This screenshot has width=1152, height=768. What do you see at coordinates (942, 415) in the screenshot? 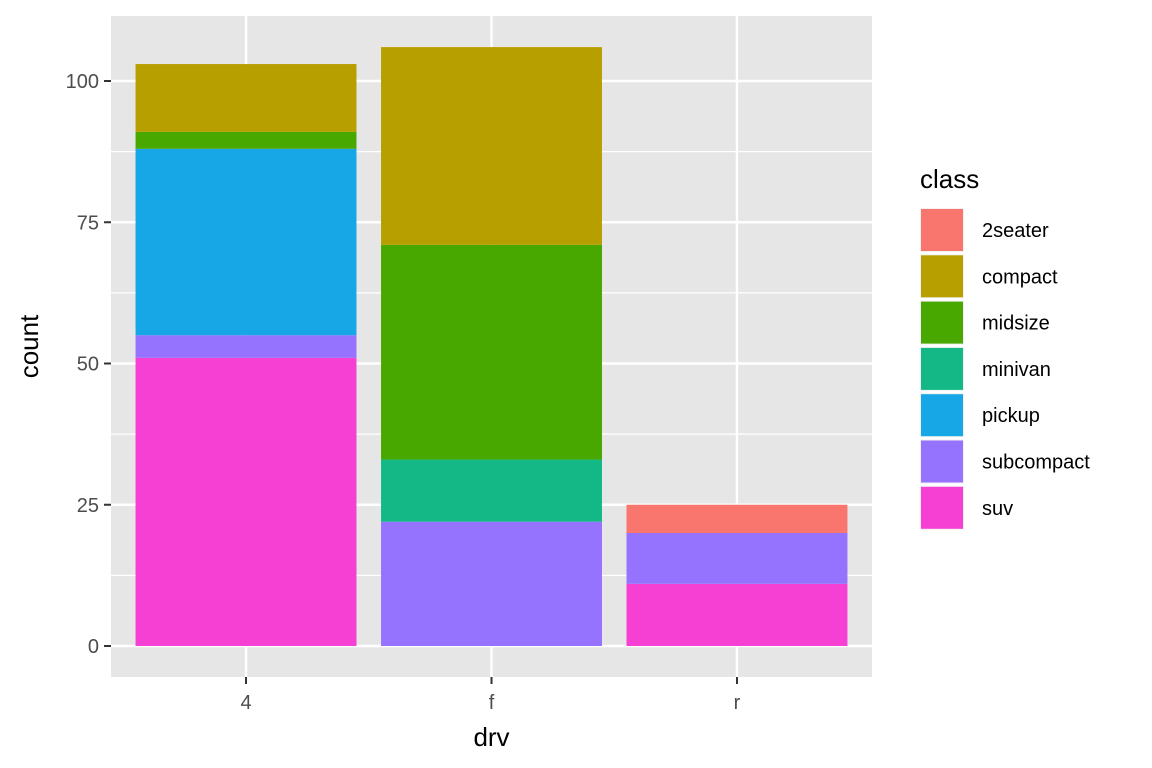
I see `legend-key-pickup` at bounding box center [942, 415].